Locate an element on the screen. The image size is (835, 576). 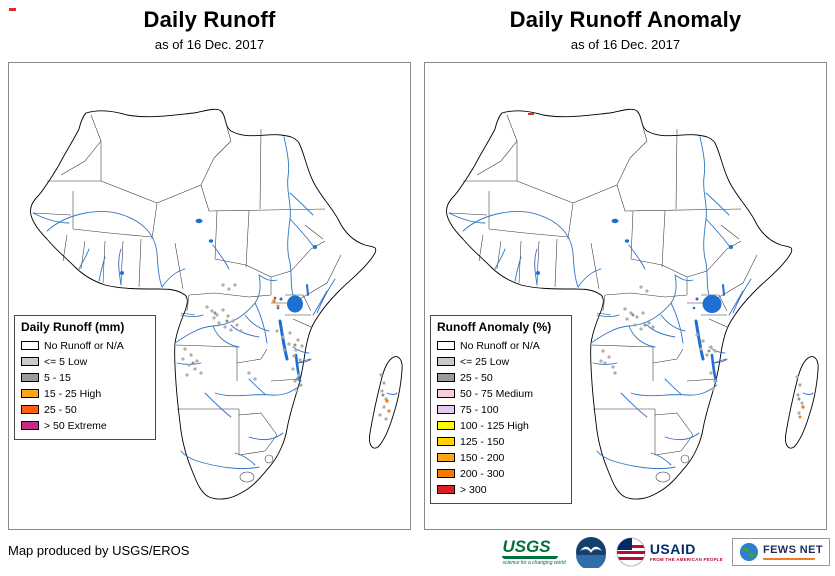
legend-item: 15 - 25 High is located at coordinates (85, 393).